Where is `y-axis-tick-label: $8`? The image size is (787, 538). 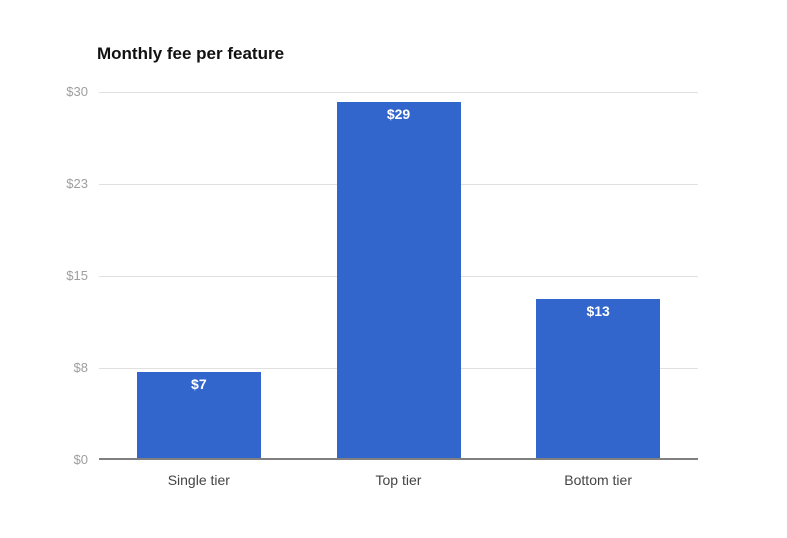
y-axis-tick-label: $8 is located at coordinates (80, 367).